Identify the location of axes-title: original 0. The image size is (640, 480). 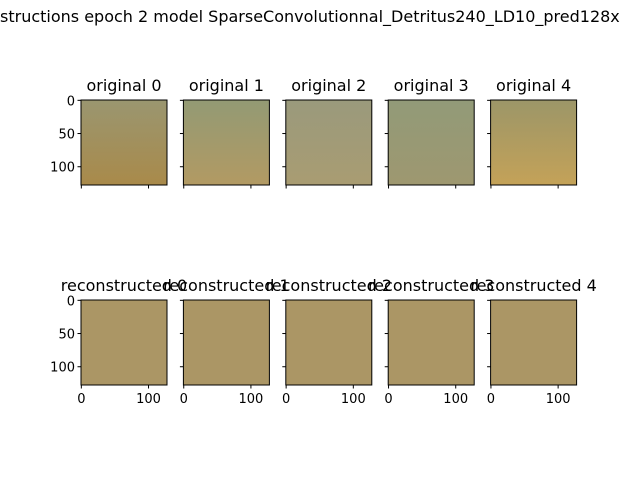
(123, 85).